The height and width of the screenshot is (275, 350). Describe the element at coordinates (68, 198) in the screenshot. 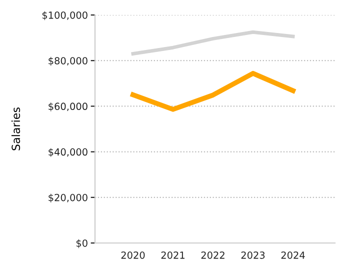

I see `y-tick-label: $20,000` at that location.